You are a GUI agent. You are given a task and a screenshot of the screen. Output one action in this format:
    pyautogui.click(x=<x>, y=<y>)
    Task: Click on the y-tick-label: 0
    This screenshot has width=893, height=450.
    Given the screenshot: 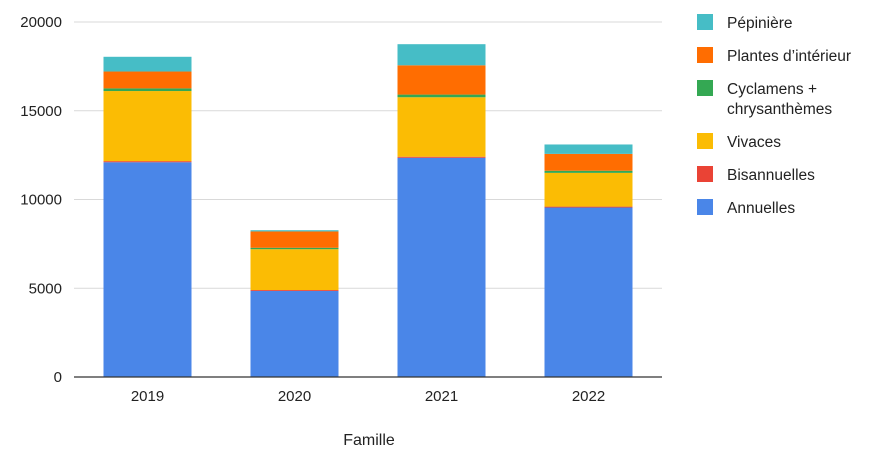 What is the action you would take?
    pyautogui.click(x=58, y=377)
    